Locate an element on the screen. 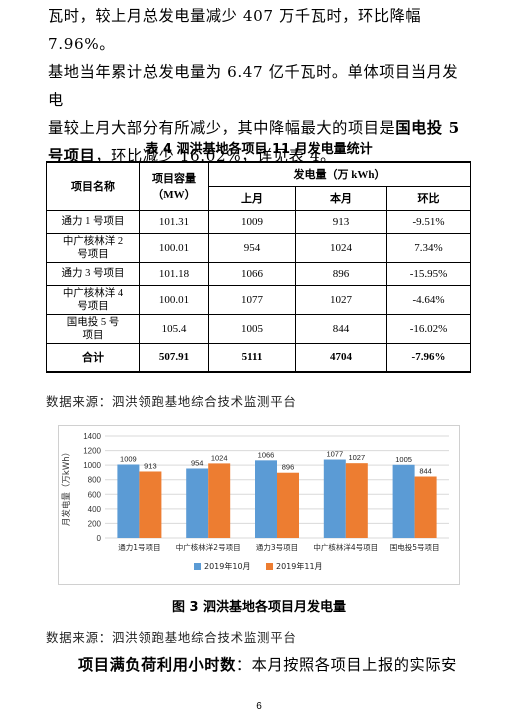 This screenshot has width=518, height=720. text-line: 号项目，环比减少 16.02%，详见表 4。 is located at coordinates (260, 156).